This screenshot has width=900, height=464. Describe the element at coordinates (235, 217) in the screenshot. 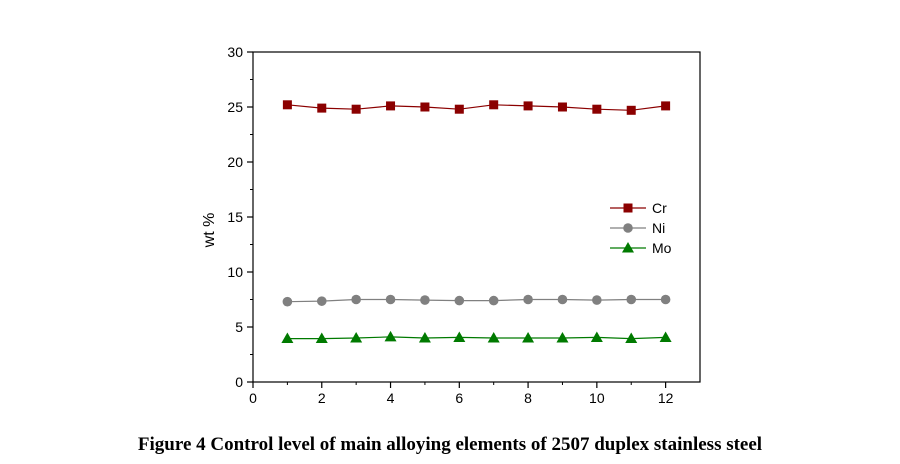

I see `y-tick-label: 15` at that location.